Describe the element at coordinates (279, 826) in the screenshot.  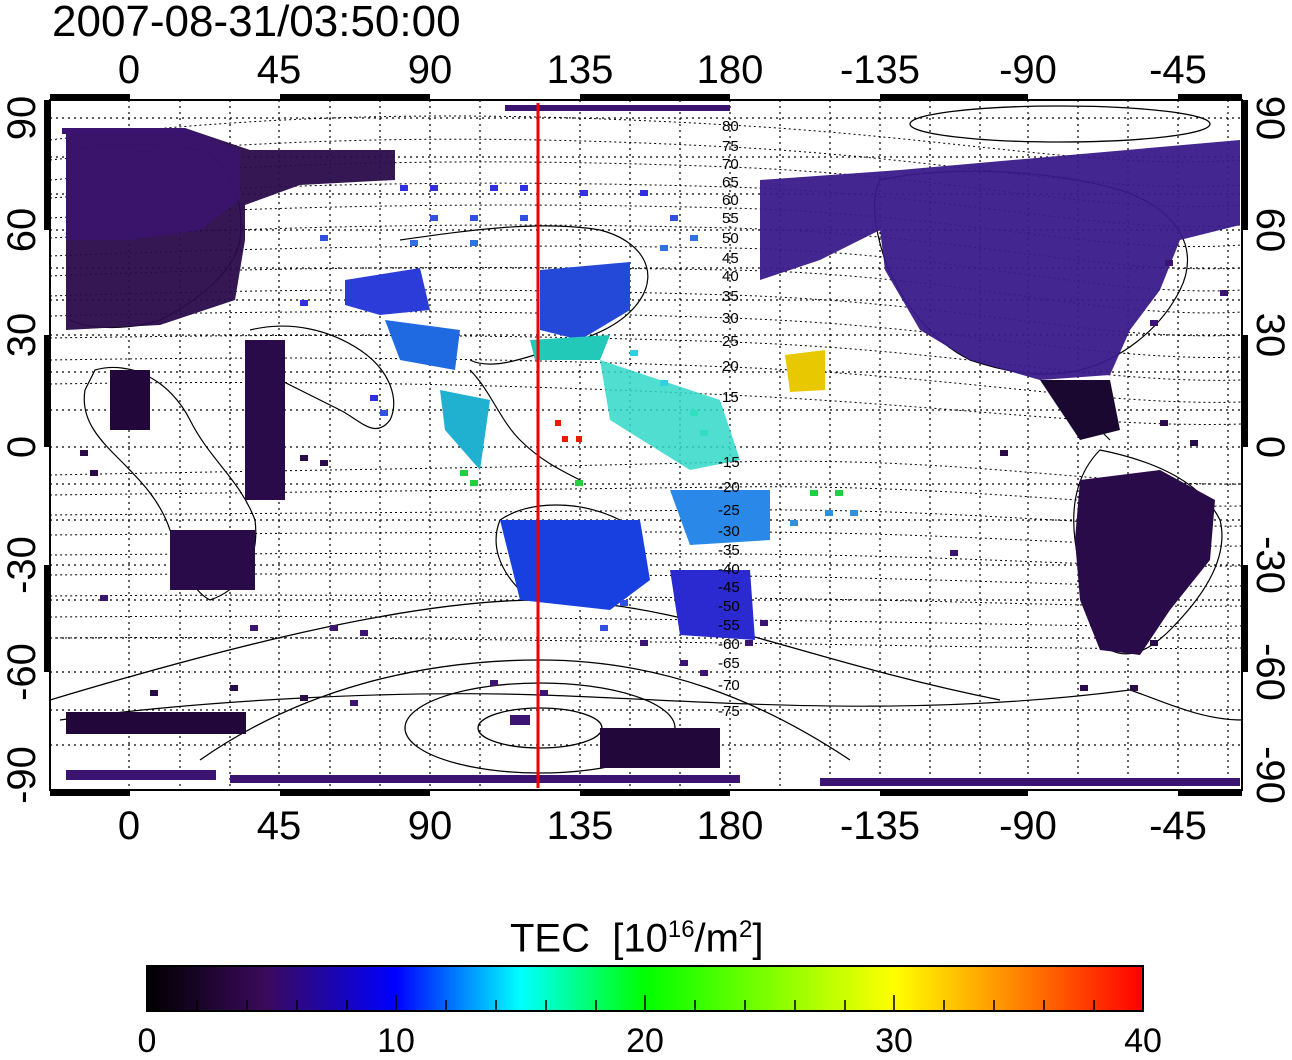
I see `bottom-lon-tick: 45` at that location.